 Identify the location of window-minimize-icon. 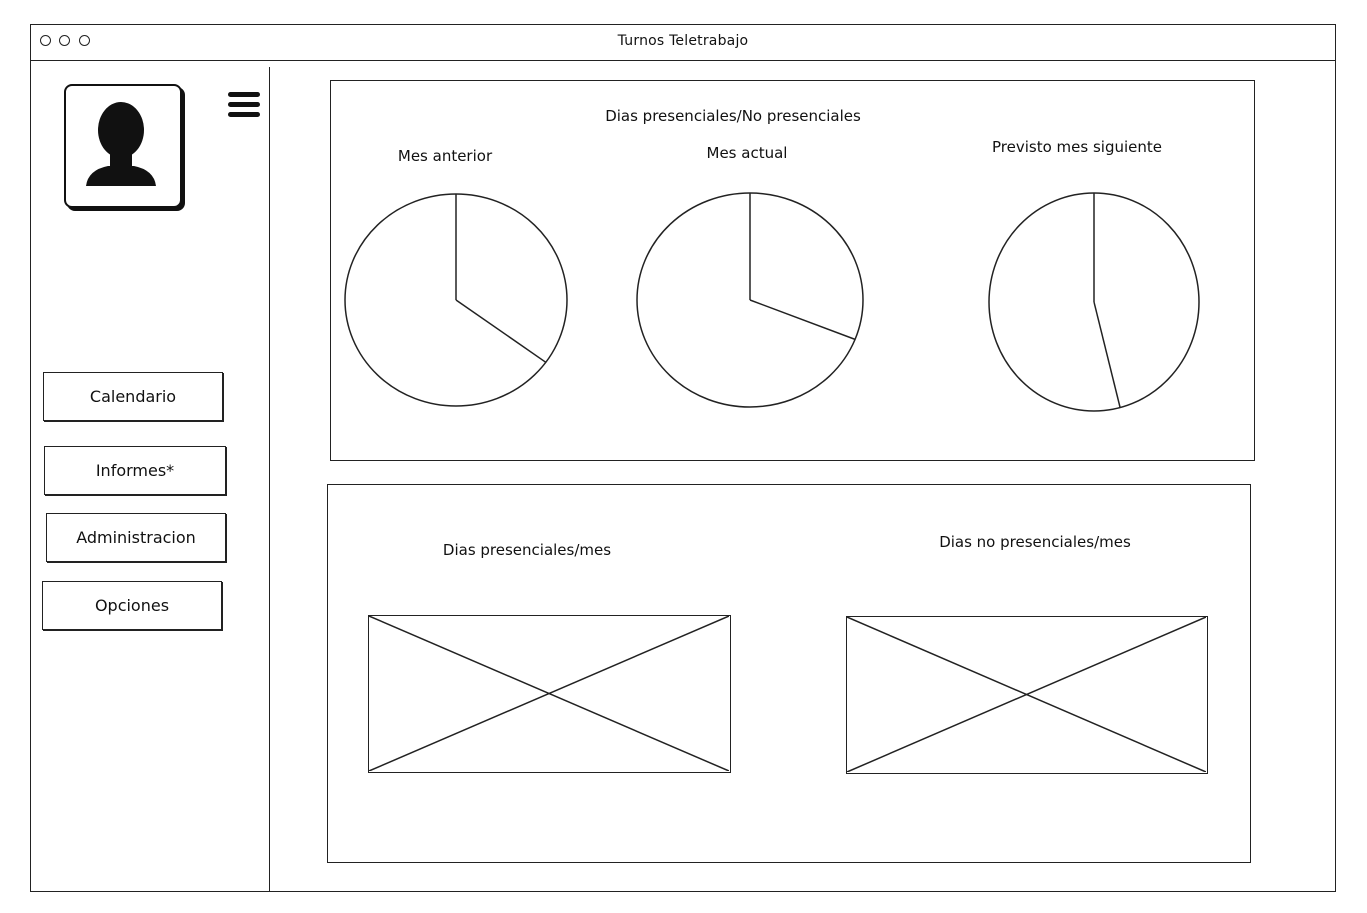
(64, 40).